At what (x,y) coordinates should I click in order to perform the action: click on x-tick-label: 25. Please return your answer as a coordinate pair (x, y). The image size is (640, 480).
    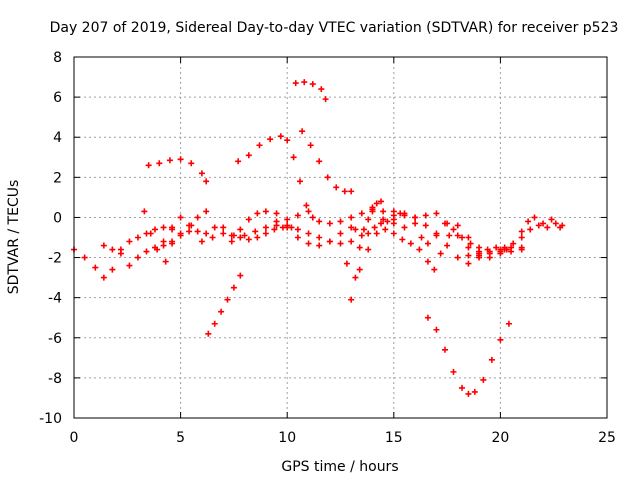
    Looking at the image, I should click on (607, 438).